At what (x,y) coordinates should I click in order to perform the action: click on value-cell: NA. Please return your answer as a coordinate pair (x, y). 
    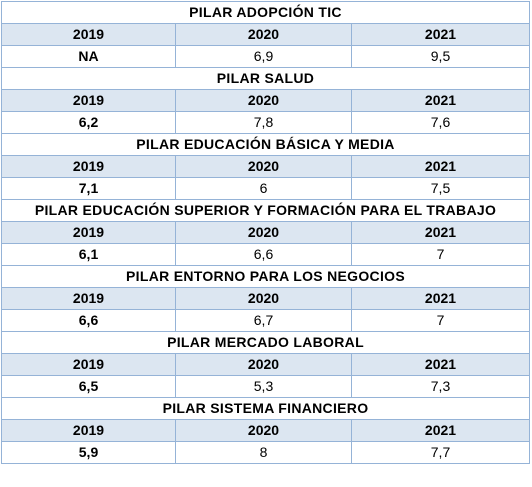
    Looking at the image, I should click on (88, 56).